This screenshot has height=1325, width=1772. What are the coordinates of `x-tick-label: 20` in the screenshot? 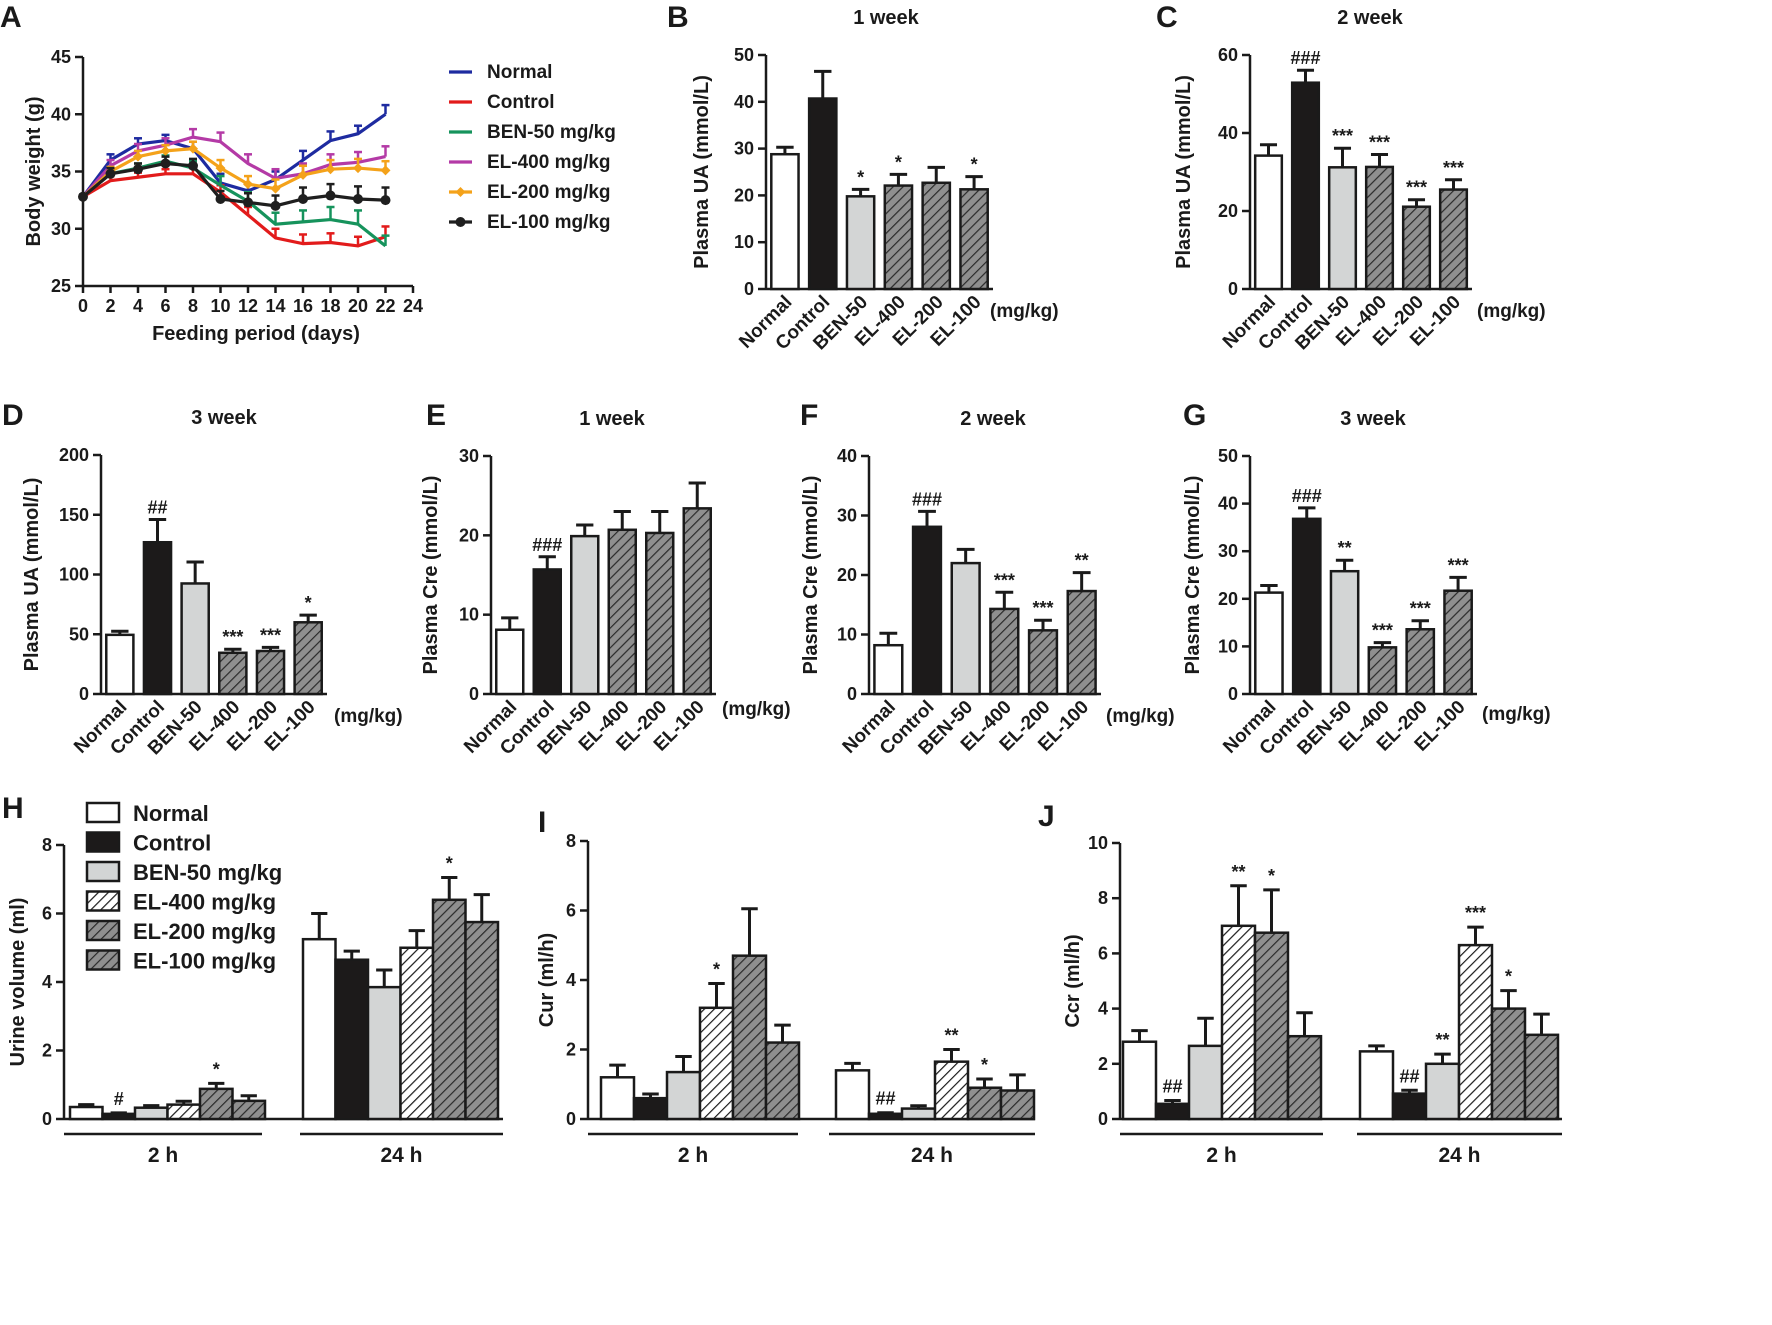 It's located at (358, 306).